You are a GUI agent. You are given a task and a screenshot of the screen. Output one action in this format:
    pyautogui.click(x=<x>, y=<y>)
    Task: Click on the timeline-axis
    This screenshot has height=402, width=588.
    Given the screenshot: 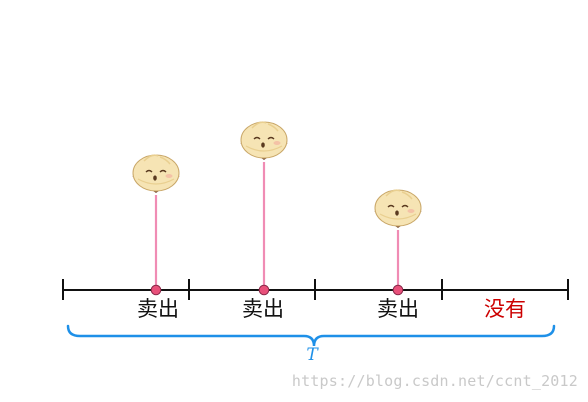 What is the action you would take?
    pyautogui.click(x=315, y=289)
    